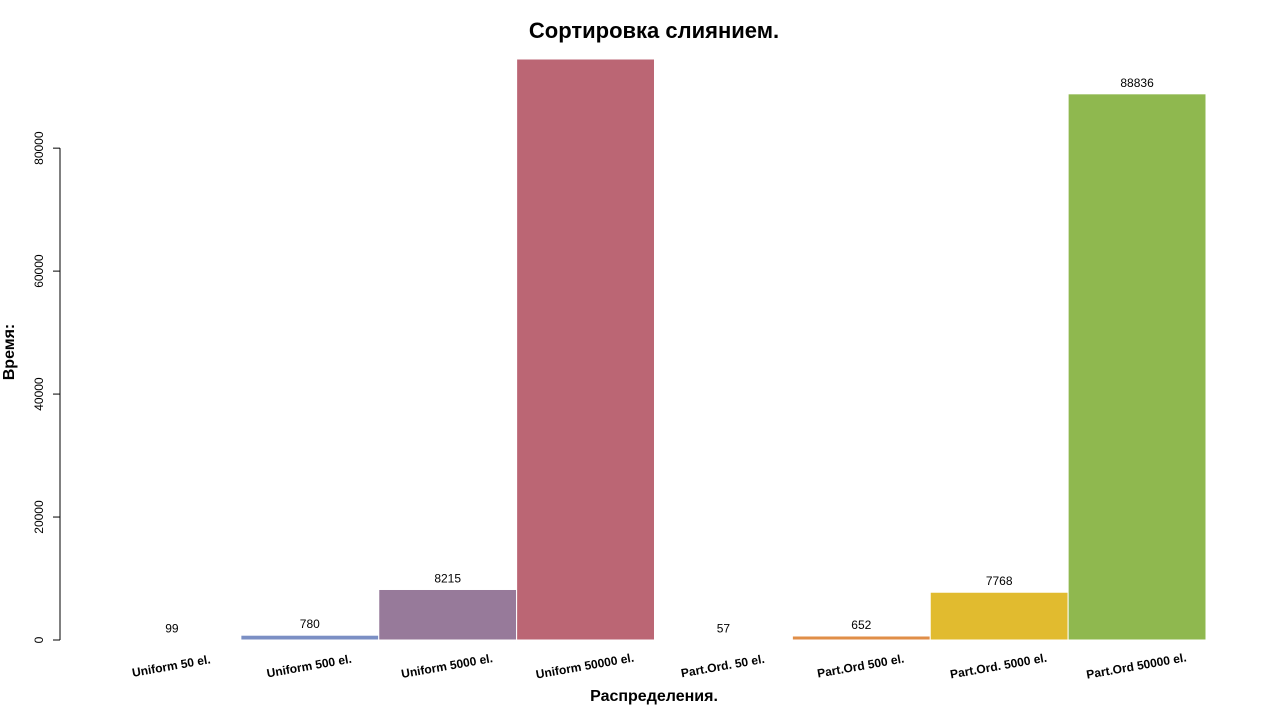 This screenshot has width=1280, height=720. I want to click on category-label: Part.Ord. 5000 el., so click(998, 666).